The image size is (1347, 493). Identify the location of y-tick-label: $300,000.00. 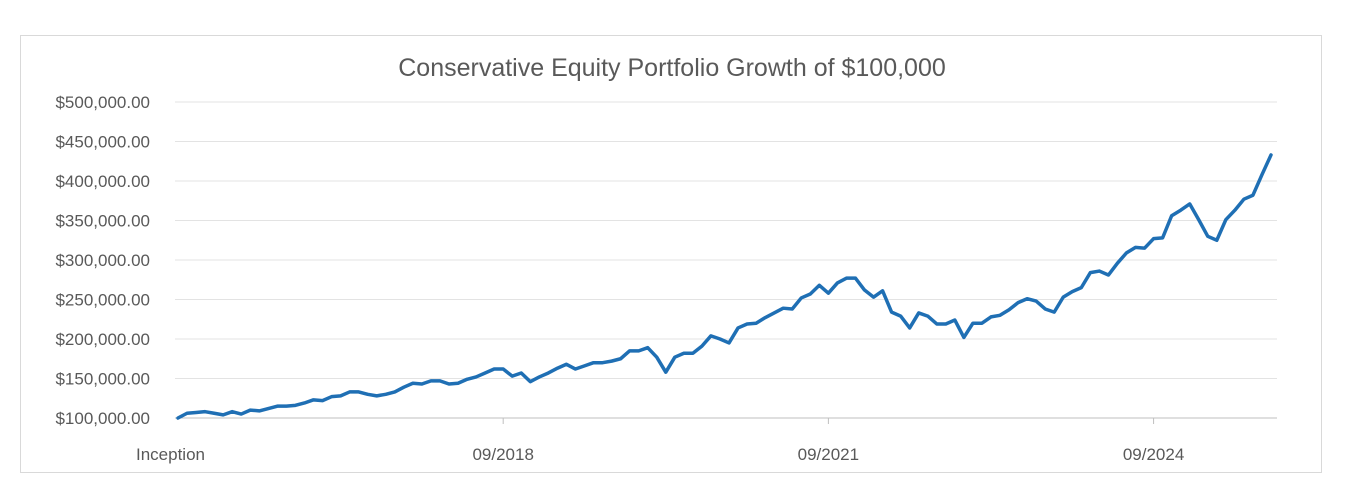
(102, 260).